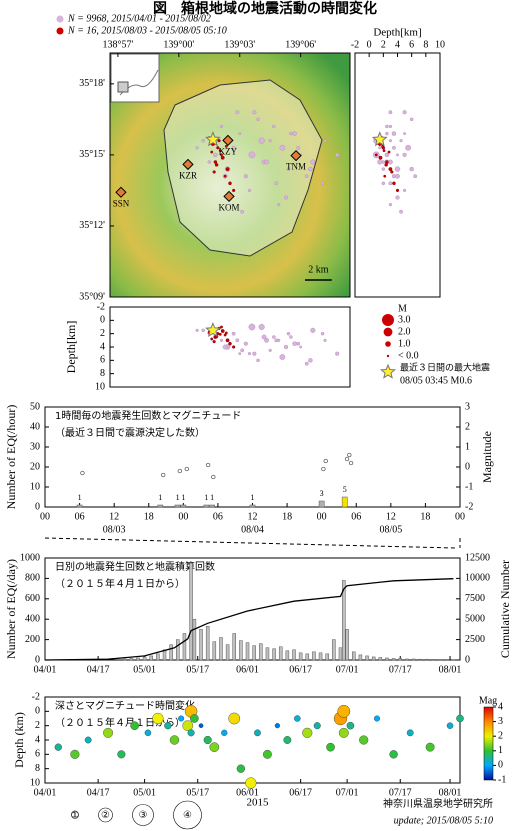 The width and height of the screenshot is (523, 831). What do you see at coordinates (258, 803) in the screenshot?
I see `x-axis-title: 2015` at bounding box center [258, 803].